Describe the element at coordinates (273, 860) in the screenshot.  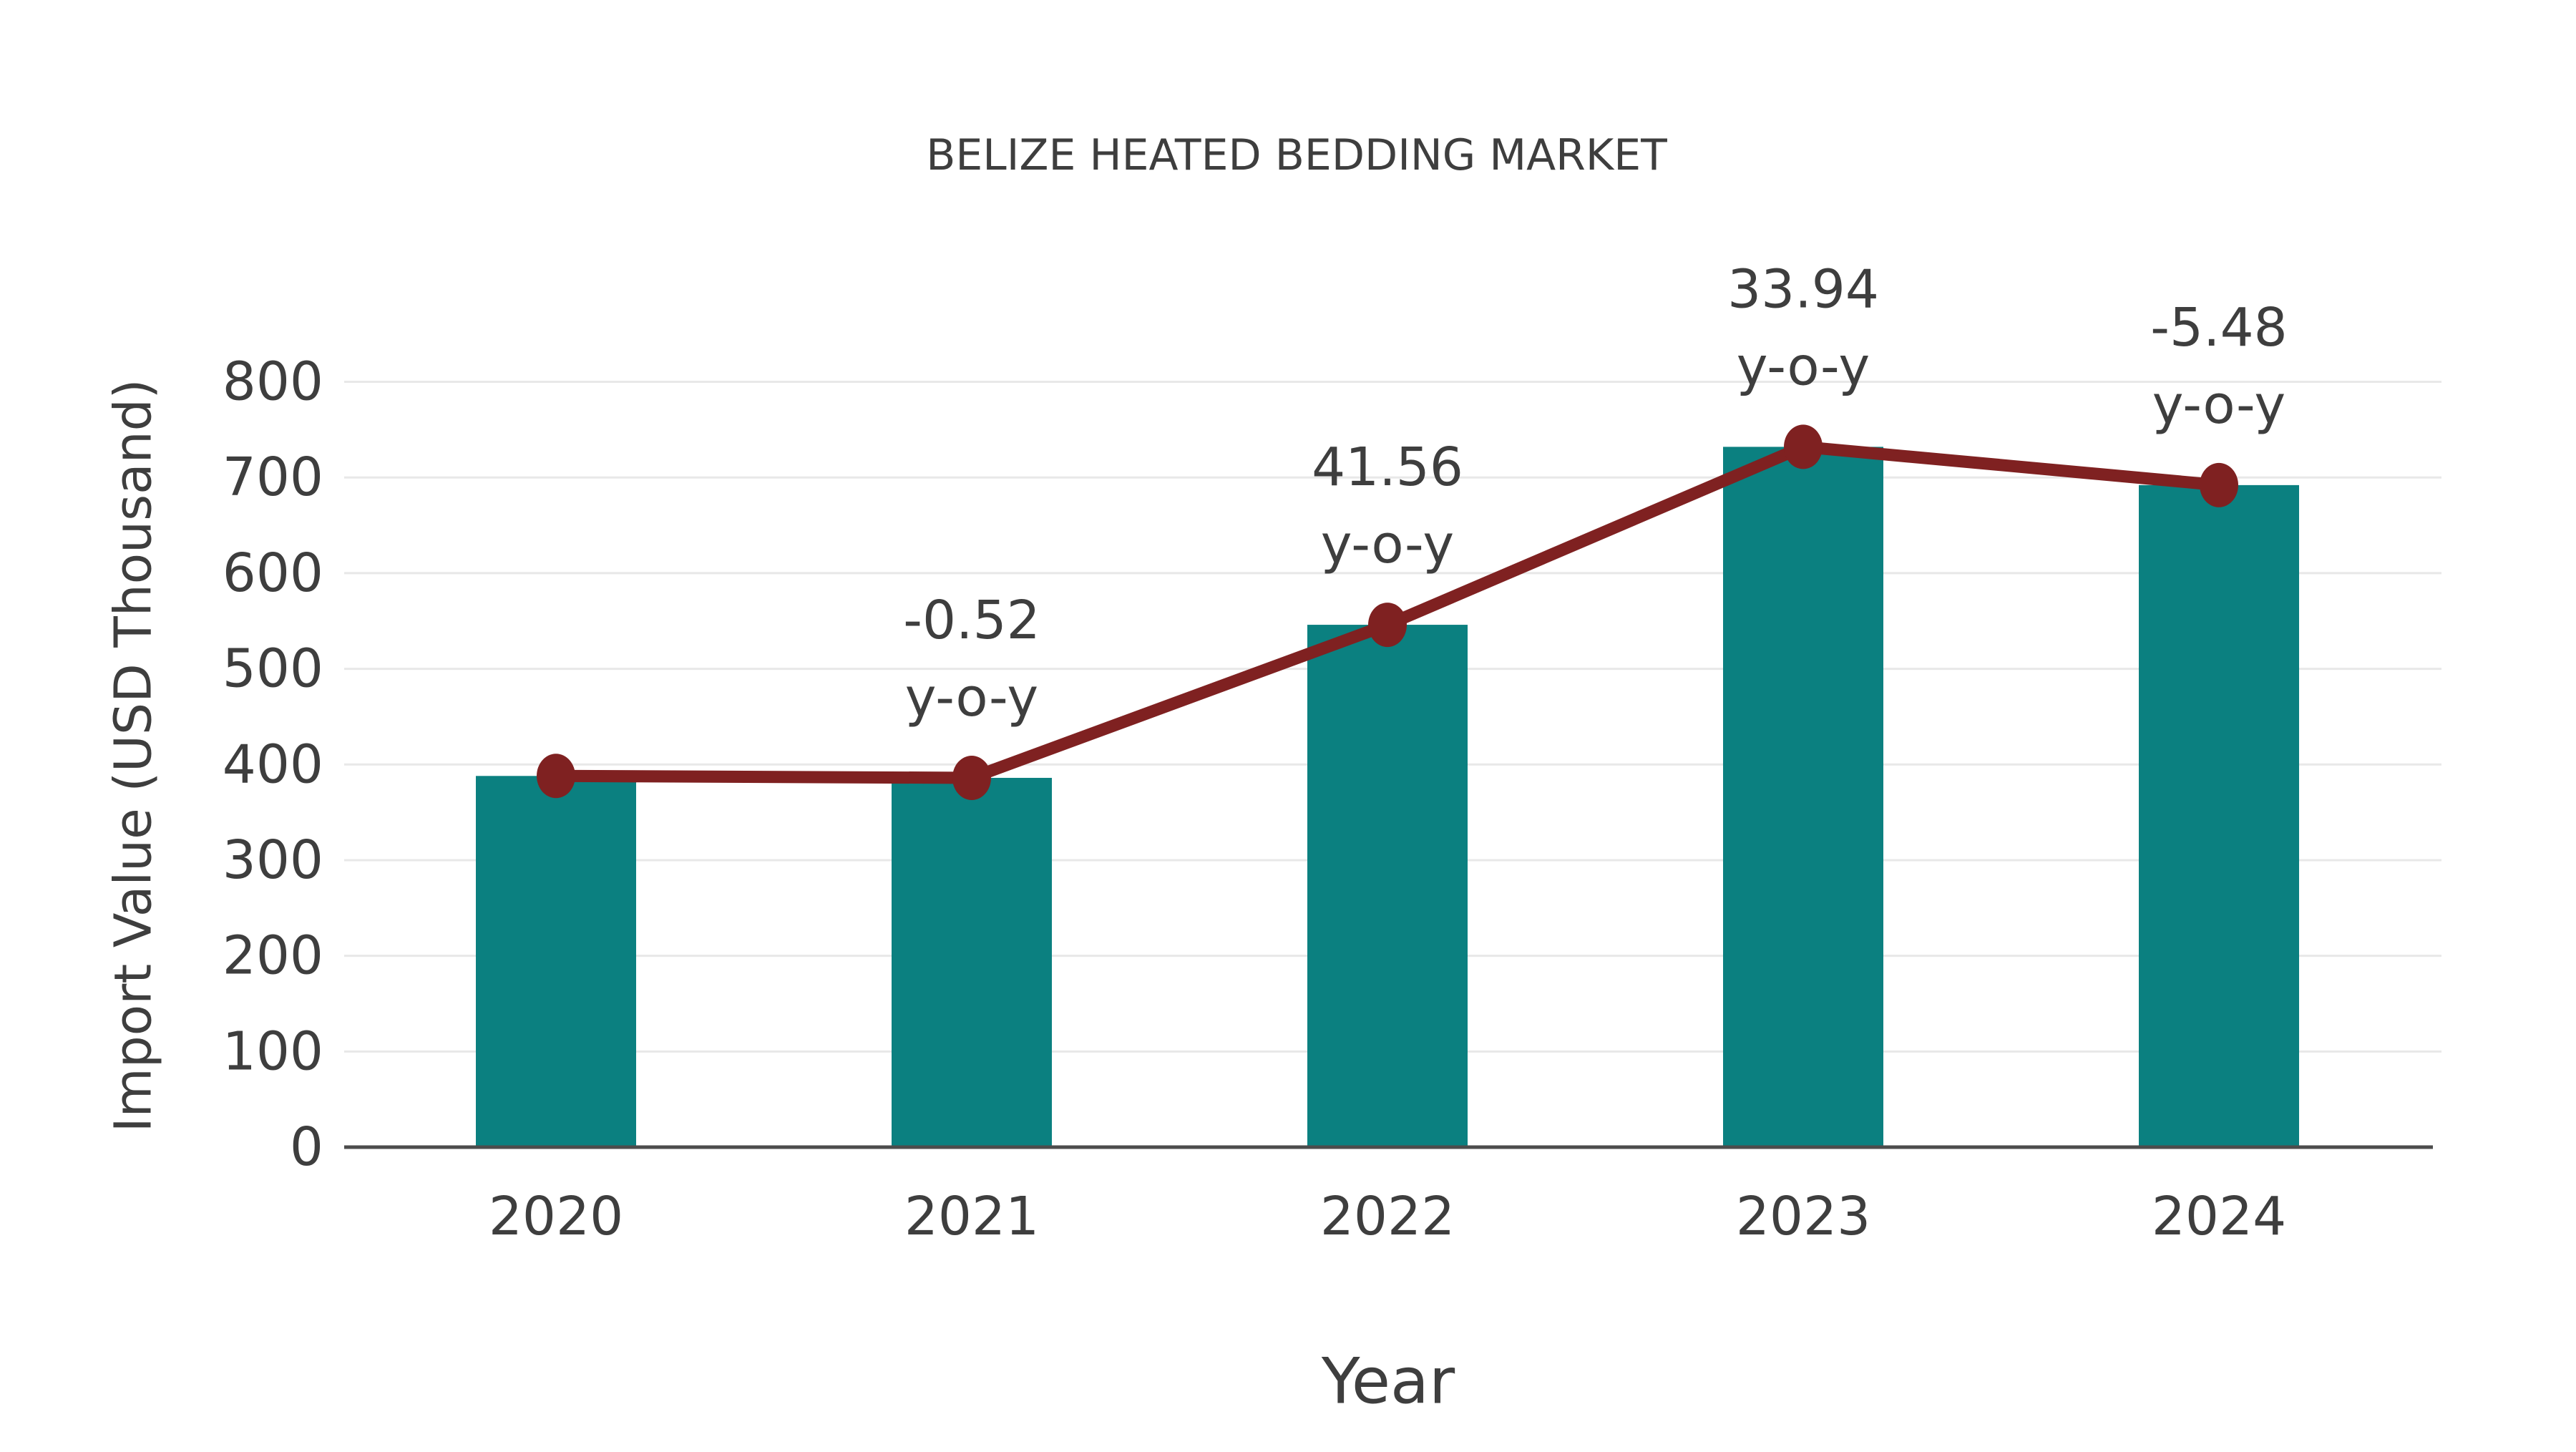
I see `y-tick-label-300: 300` at that location.